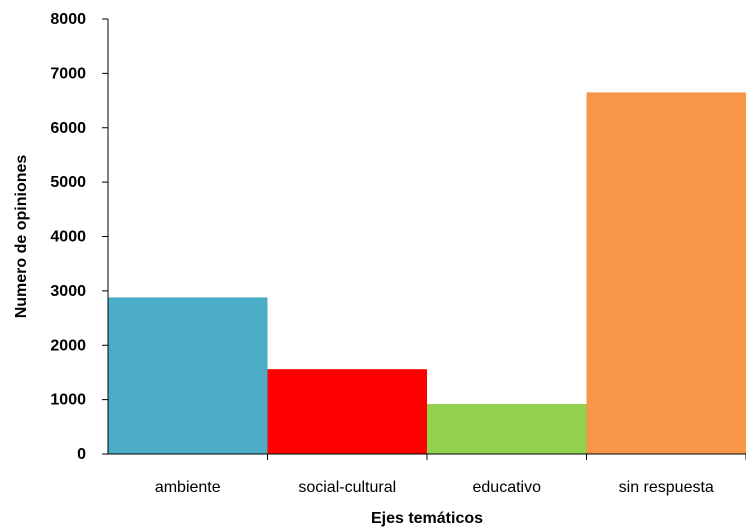 This screenshot has width=746, height=529. I want to click on y-tick-label: 1000, so click(68, 400).